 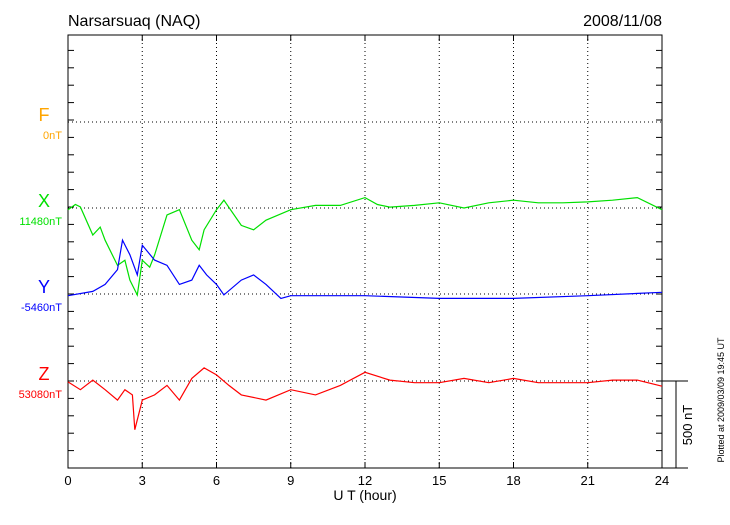 What do you see at coordinates (44, 374) in the screenshot?
I see `series-name-z: Z` at bounding box center [44, 374].